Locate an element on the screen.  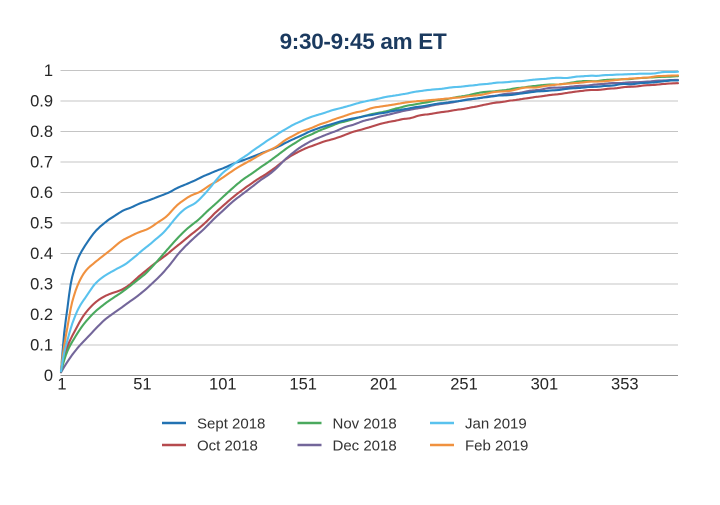
svg-text: 0 is located at coordinates (48, 376).